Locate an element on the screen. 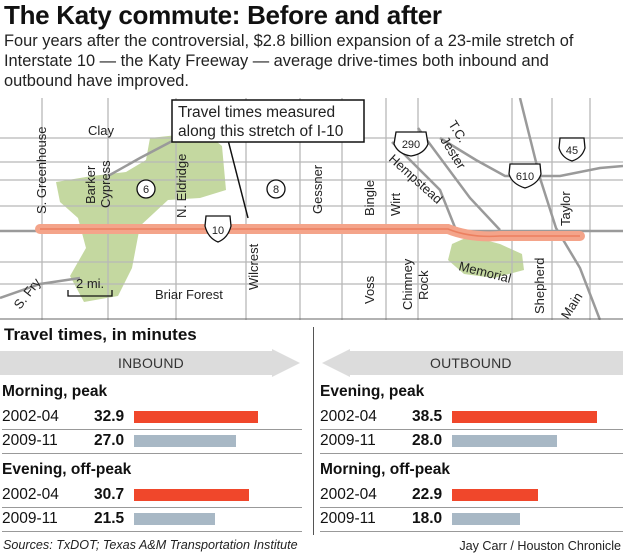 This screenshot has height=556, width=623. bar-row: 2002-04 22.9 is located at coordinates (471, 497).